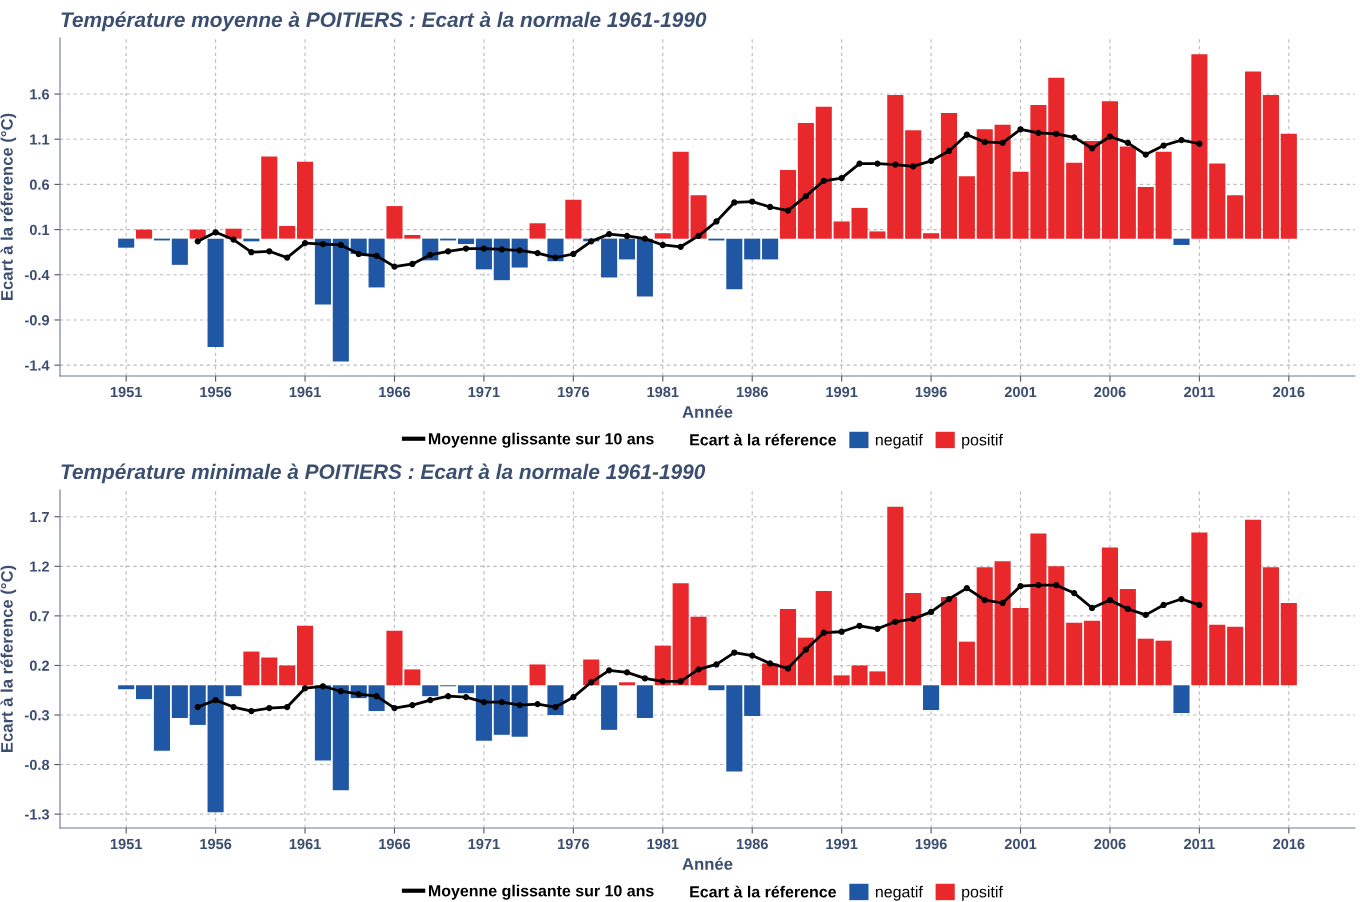 Image resolution: width=1360 pixels, height=902 pixels. What do you see at coordinates (39, 184) in the screenshot?
I see `y-tick-label: 0.6` at bounding box center [39, 184].